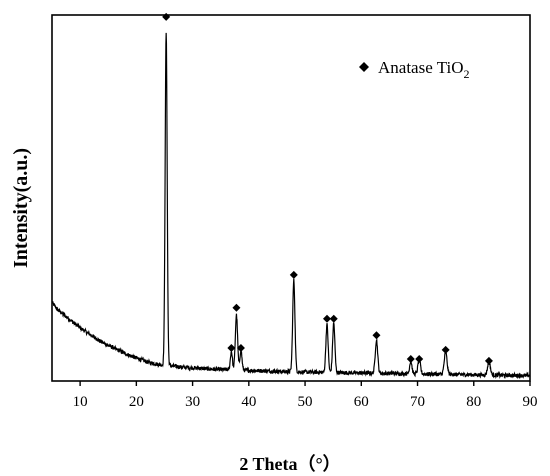 Image resolution: width=550 pixels, height=476 pixels. I want to click on x-tick-label: 70, so click(417, 402).